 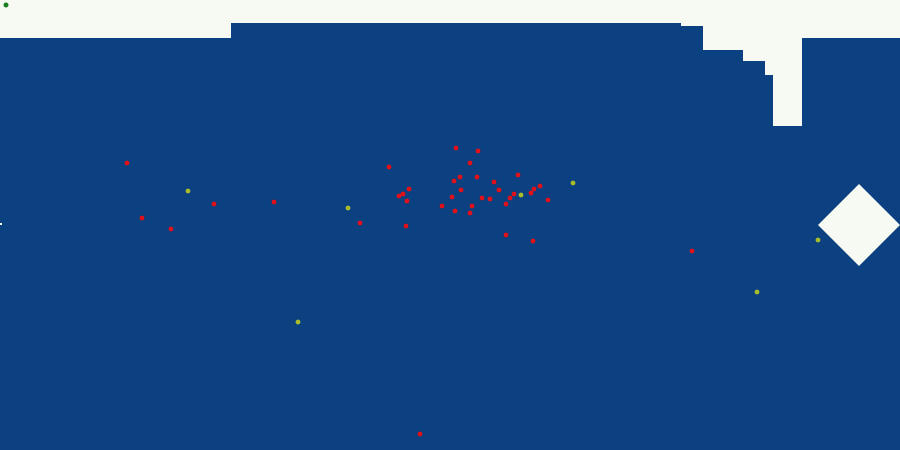 What do you see at coordinates (6, 5) in the screenshot?
I see `player-marker` at bounding box center [6, 5].